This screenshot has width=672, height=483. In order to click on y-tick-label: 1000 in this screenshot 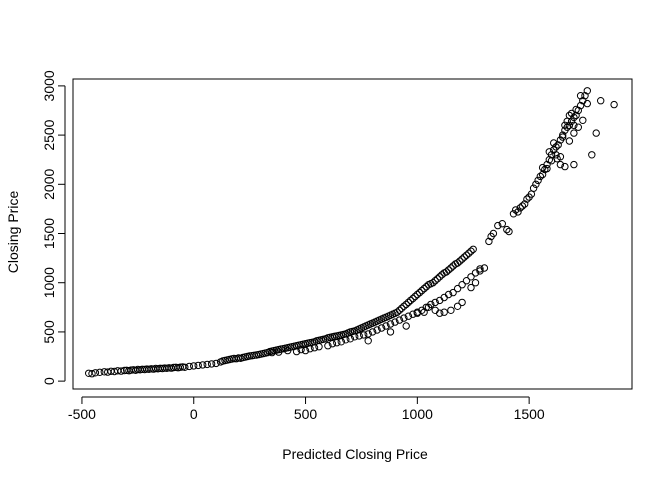, I will do `click(49, 282)`.